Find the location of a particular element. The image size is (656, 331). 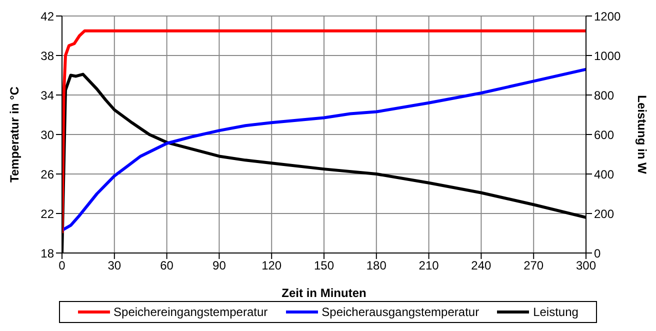

legend-label: Leistung is located at coordinates (555, 312).